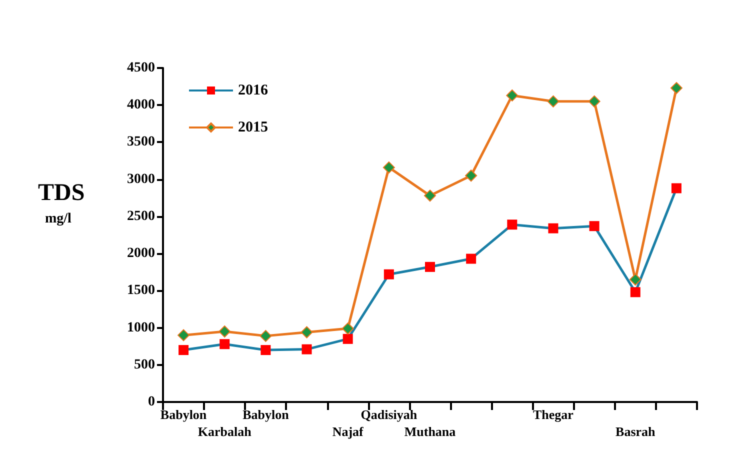 The image size is (737, 463). I want to click on y-tick-label: 2500, so click(141, 216).